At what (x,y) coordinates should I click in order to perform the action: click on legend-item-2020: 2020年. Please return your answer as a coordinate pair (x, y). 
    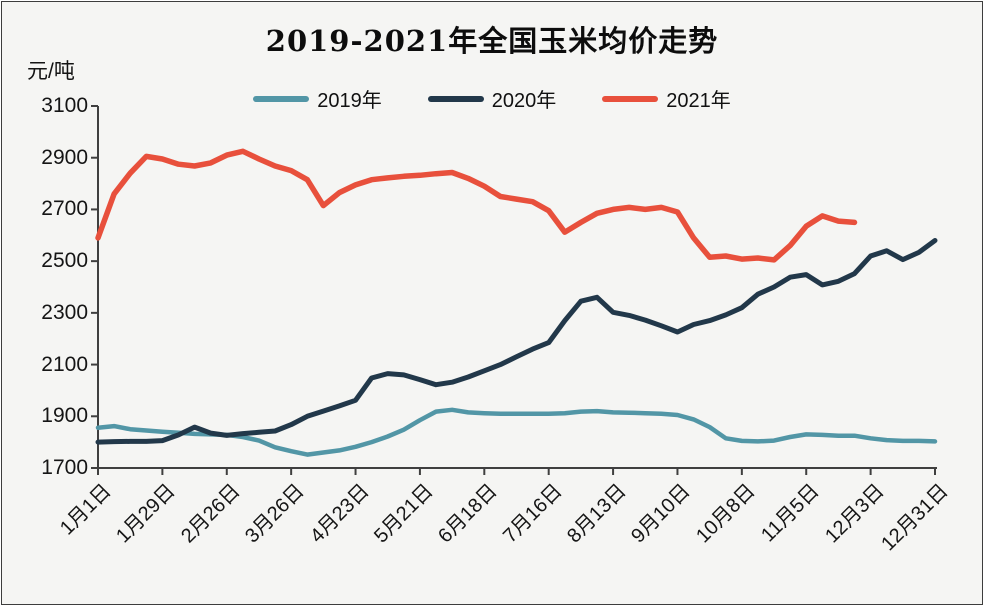
    Looking at the image, I should click on (492, 98).